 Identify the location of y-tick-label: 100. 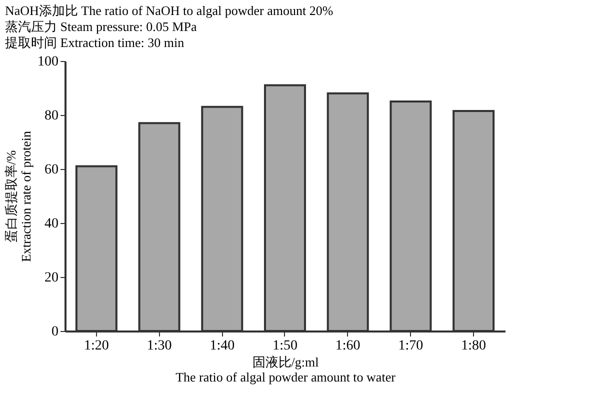
(48, 62).